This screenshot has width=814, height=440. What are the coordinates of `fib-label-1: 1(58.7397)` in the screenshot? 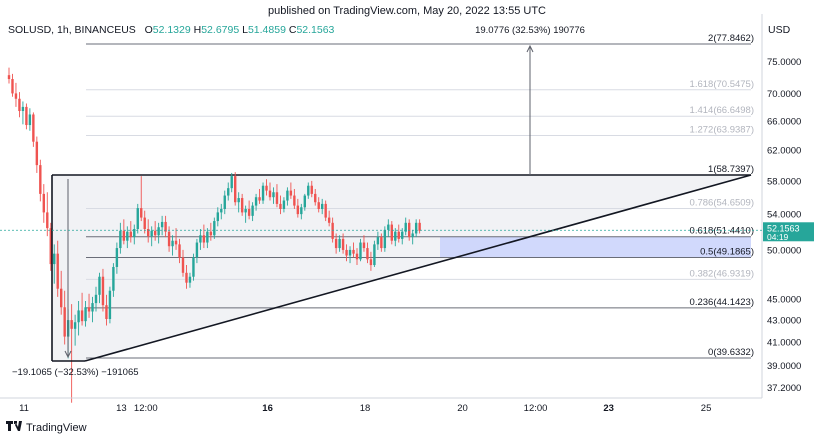 It's located at (731, 169).